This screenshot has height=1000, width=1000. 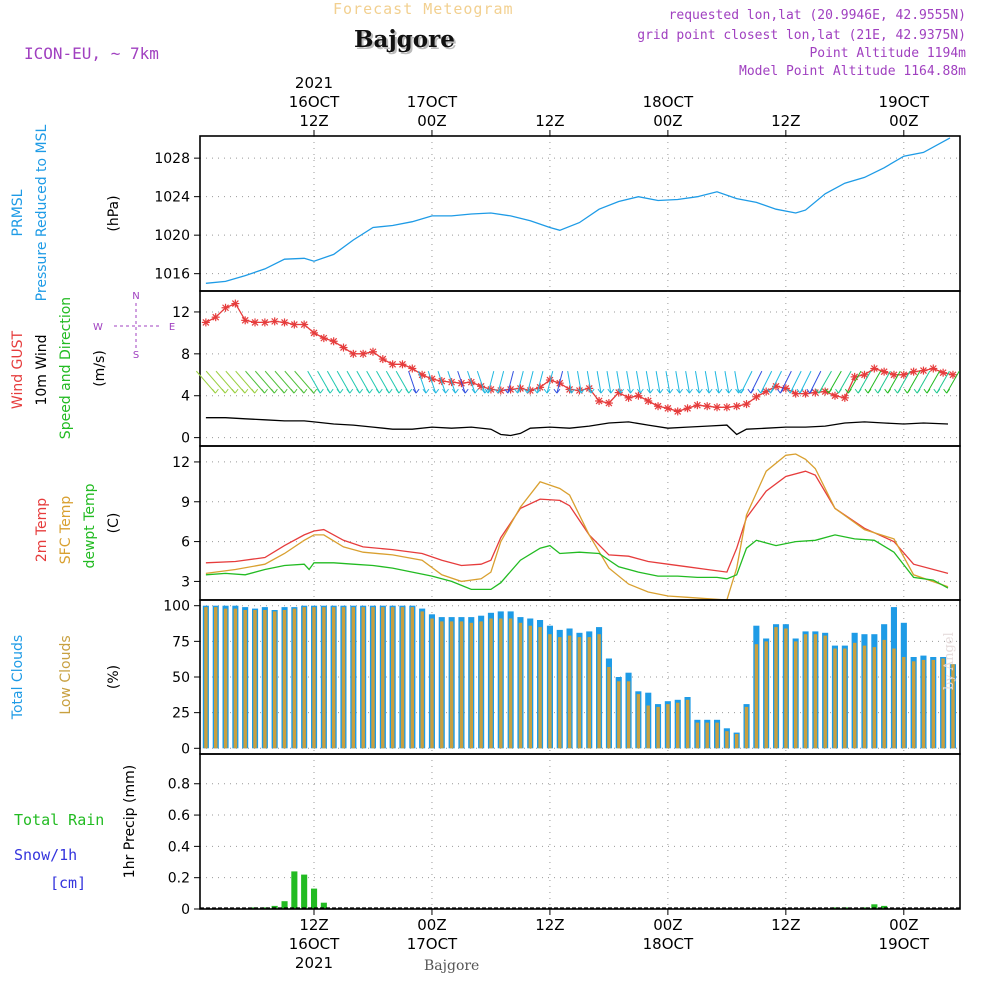 I want to click on credit-watermark: by Angel, so click(x=949, y=661).